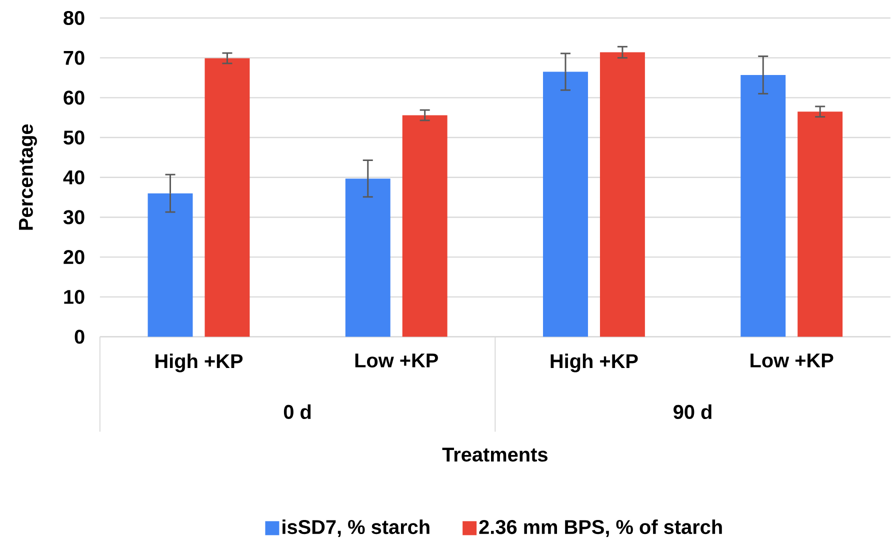  What do you see at coordinates (73, 177) in the screenshot?
I see `y-tick-label: 40` at bounding box center [73, 177].